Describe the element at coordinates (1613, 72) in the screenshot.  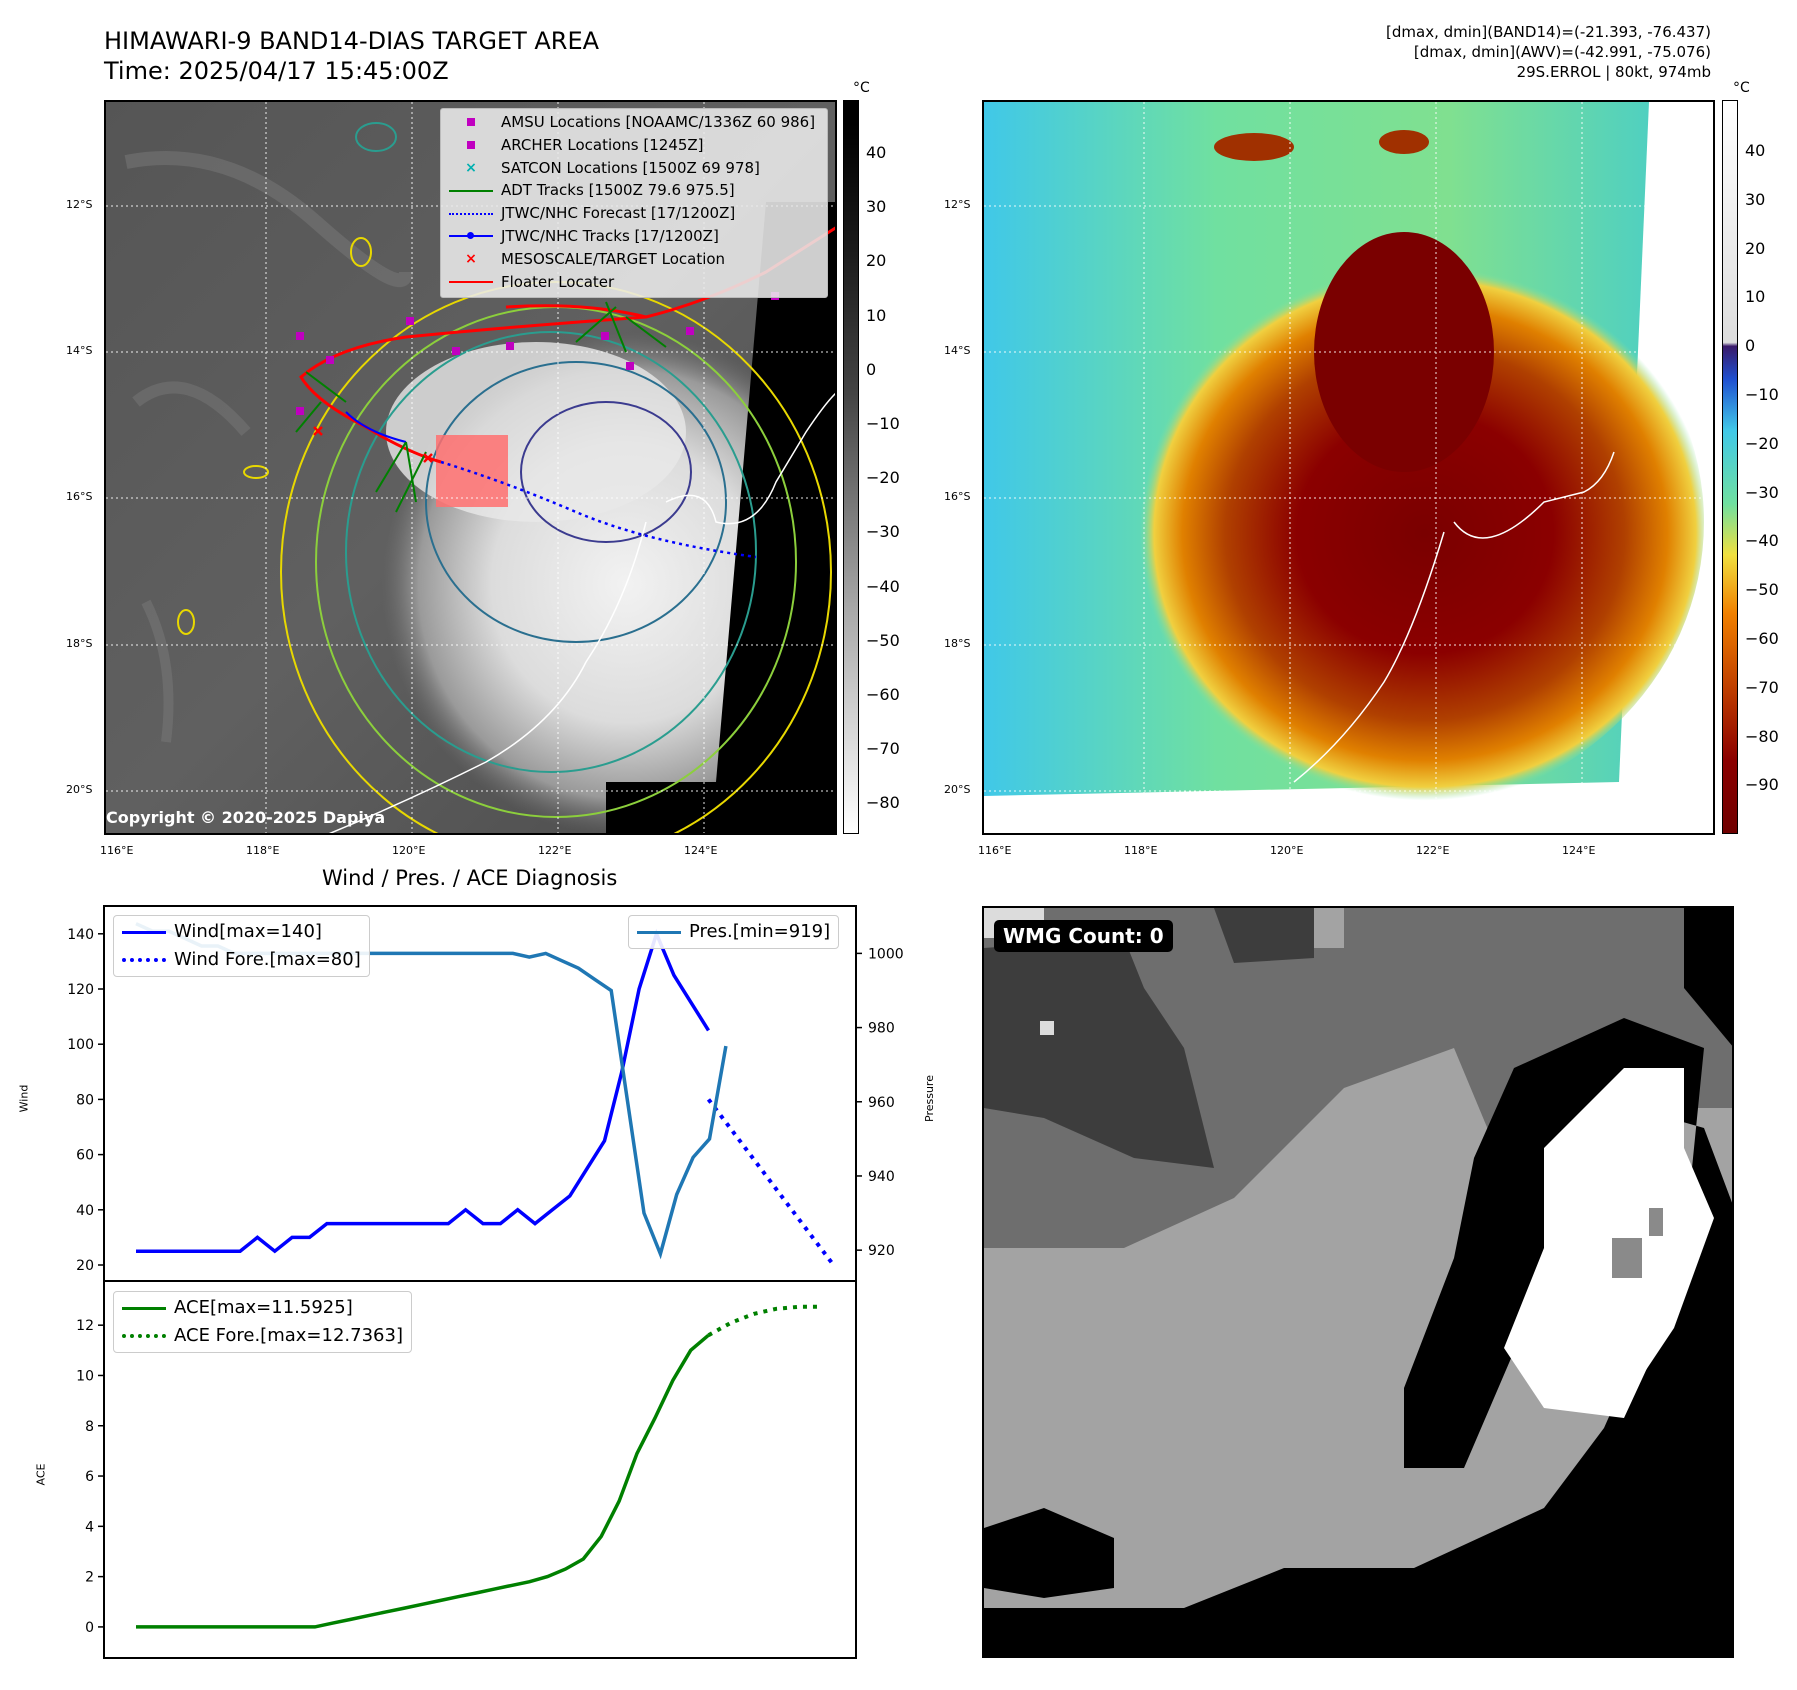
I see `storm-summary: 29S.ERROL | 80kt, 974mb` at that location.